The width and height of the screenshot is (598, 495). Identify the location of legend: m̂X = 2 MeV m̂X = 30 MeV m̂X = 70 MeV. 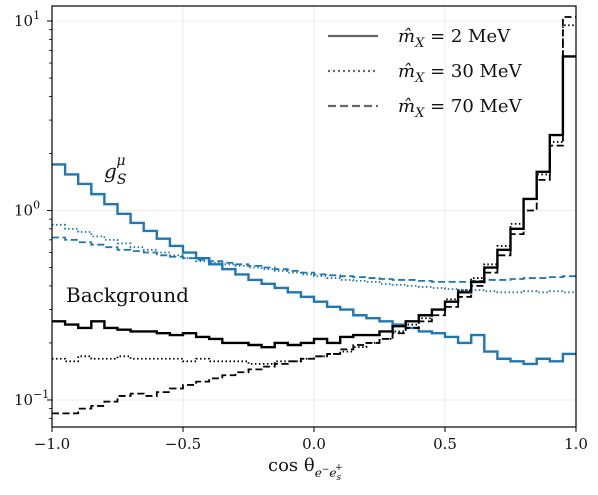
(425, 73).